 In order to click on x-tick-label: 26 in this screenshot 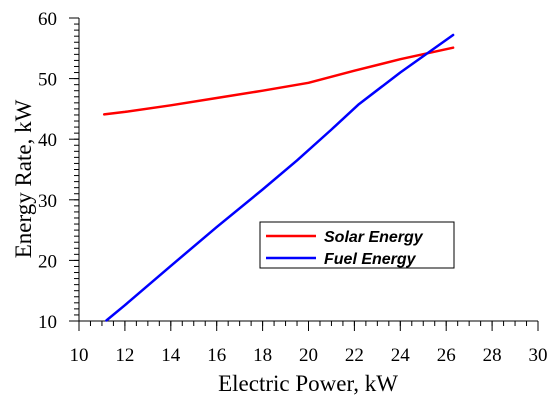, I will do `click(446, 355)`.